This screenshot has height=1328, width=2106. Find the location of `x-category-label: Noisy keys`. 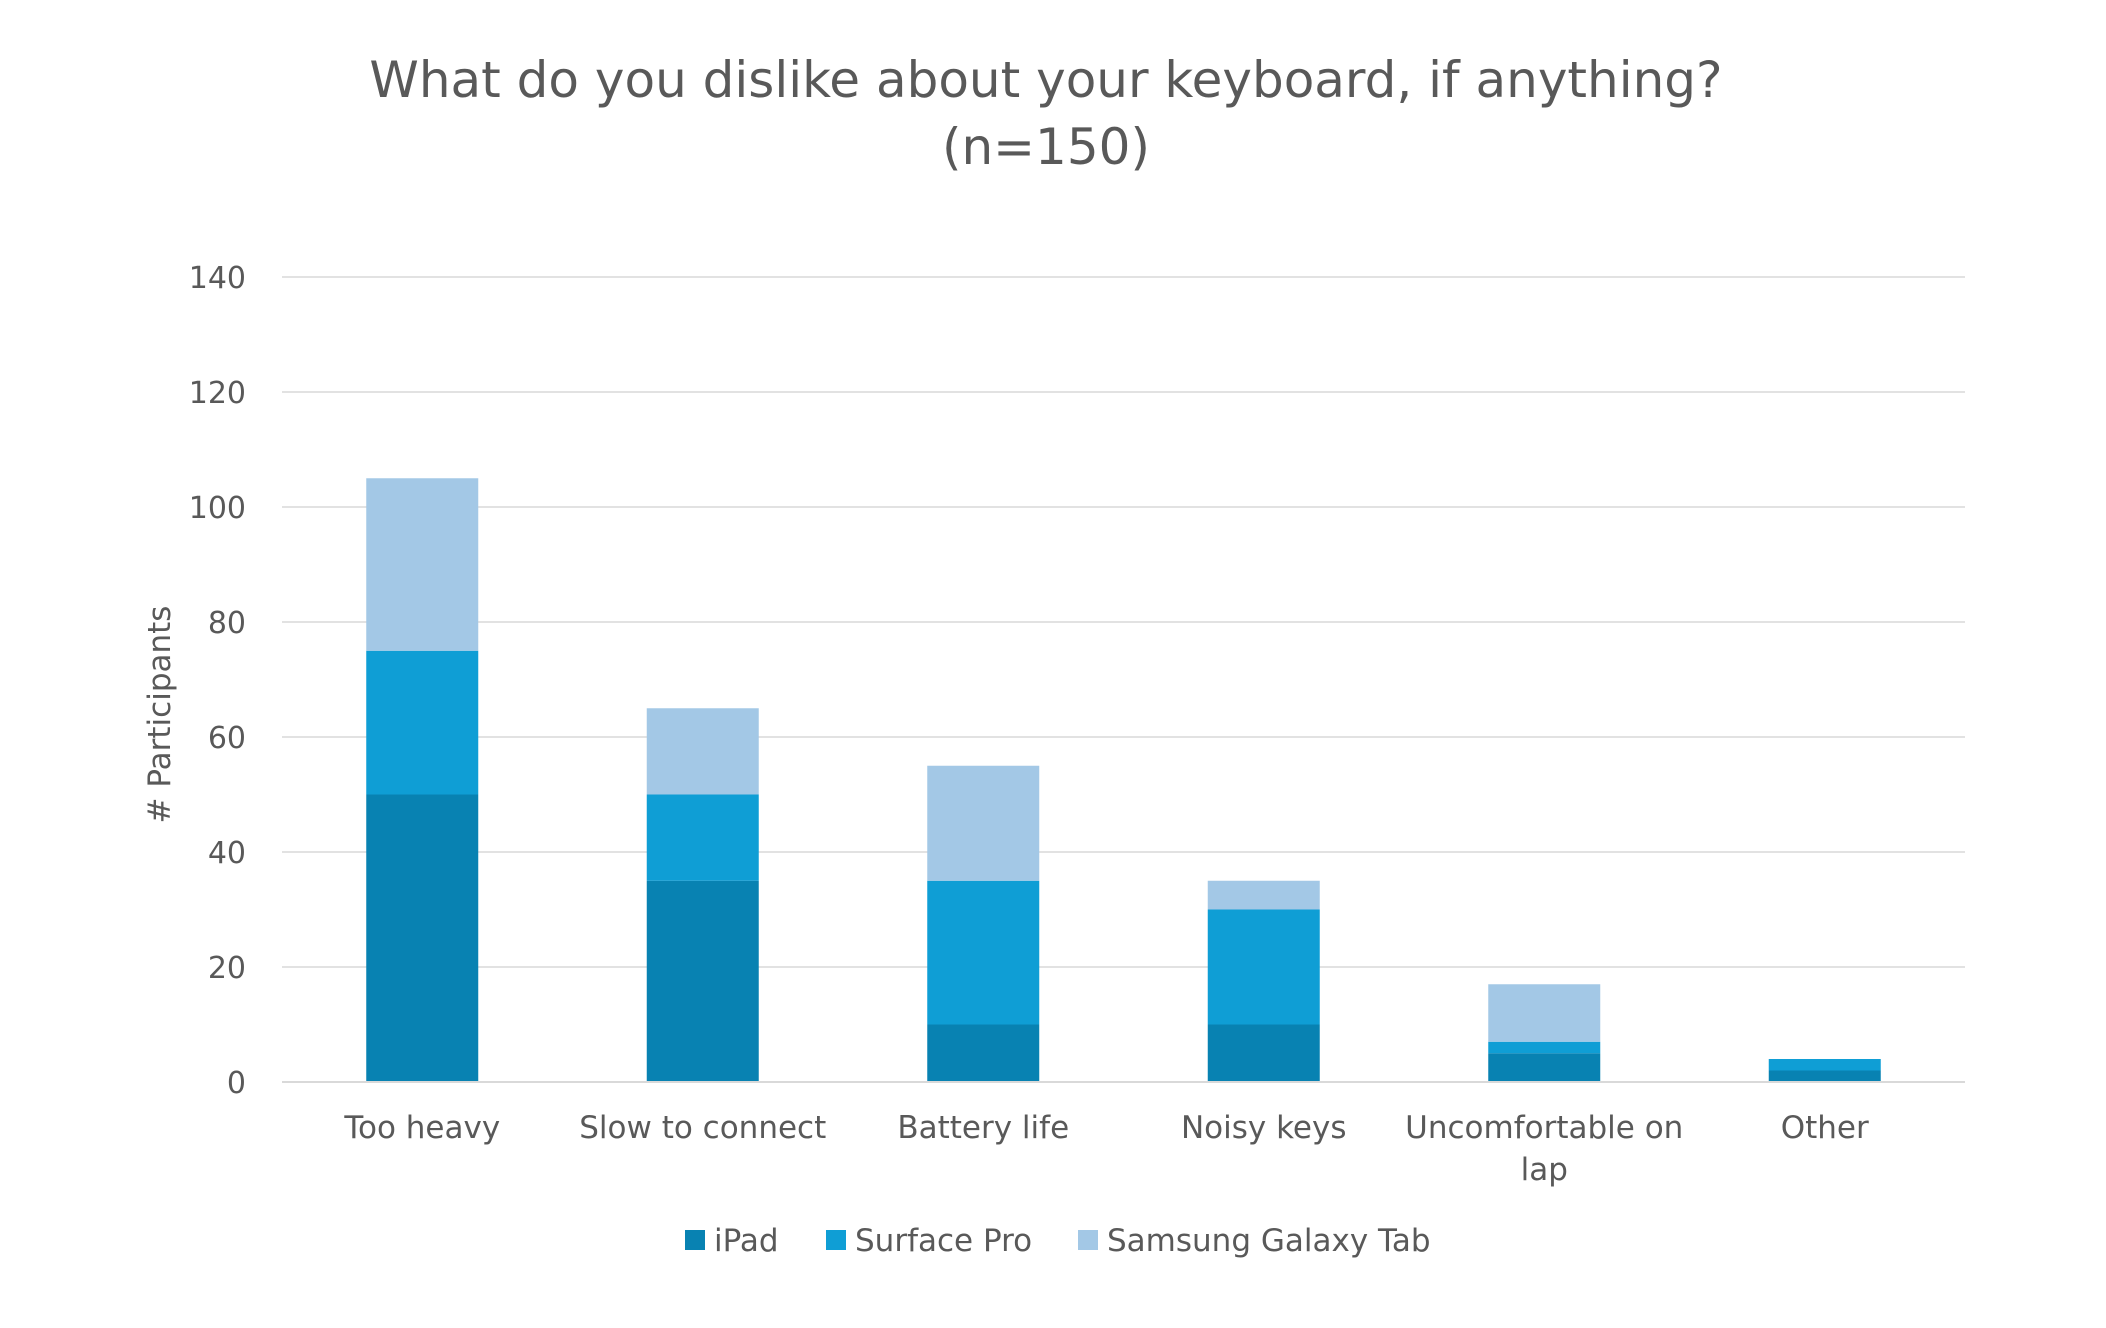

x-category-label: Noisy keys is located at coordinates (1264, 1128).